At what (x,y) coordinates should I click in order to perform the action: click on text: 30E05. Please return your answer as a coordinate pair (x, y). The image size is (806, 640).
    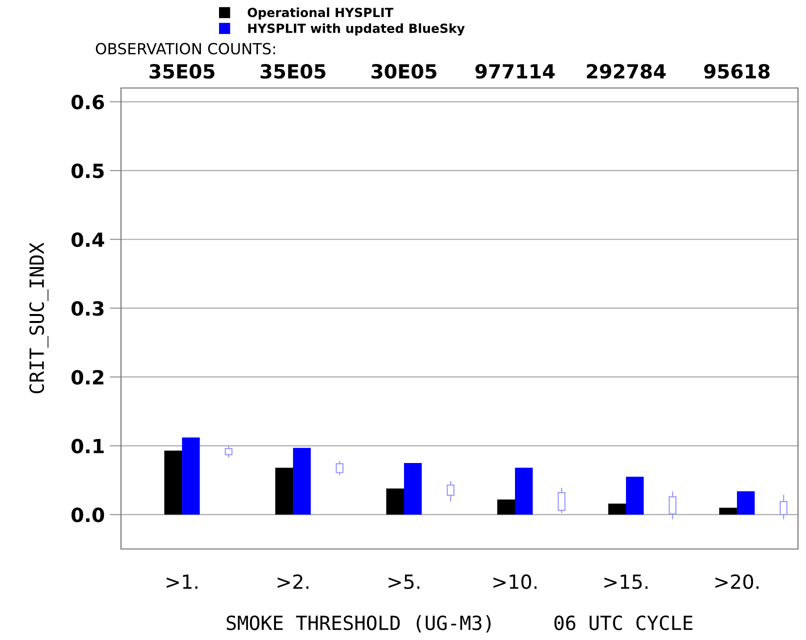
    Looking at the image, I should click on (404, 71).